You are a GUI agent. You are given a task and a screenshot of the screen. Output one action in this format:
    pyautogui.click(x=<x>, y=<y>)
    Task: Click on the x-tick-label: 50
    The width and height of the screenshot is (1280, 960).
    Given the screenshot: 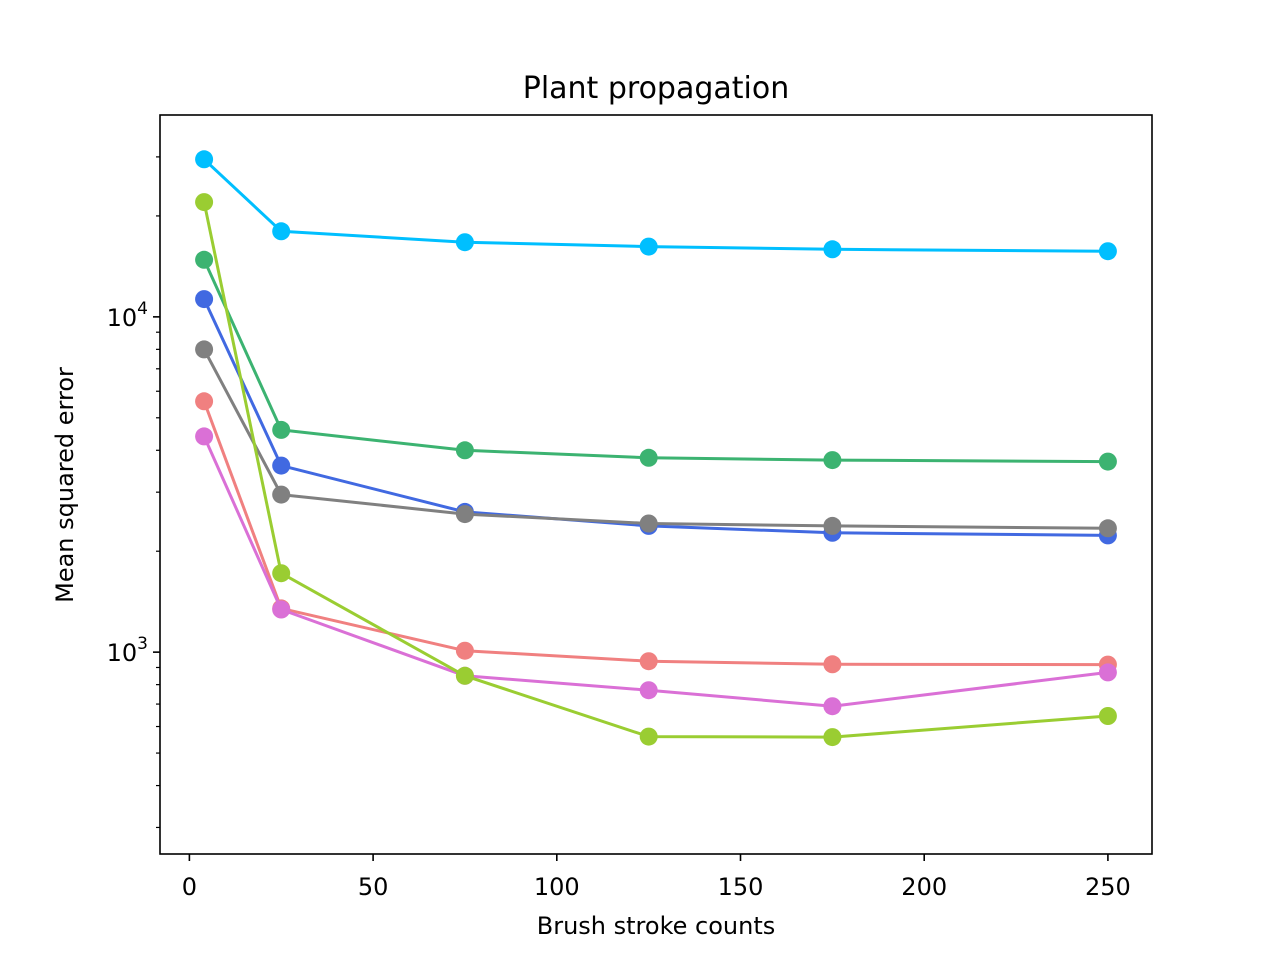 What is the action you would take?
    pyautogui.click(x=373, y=887)
    